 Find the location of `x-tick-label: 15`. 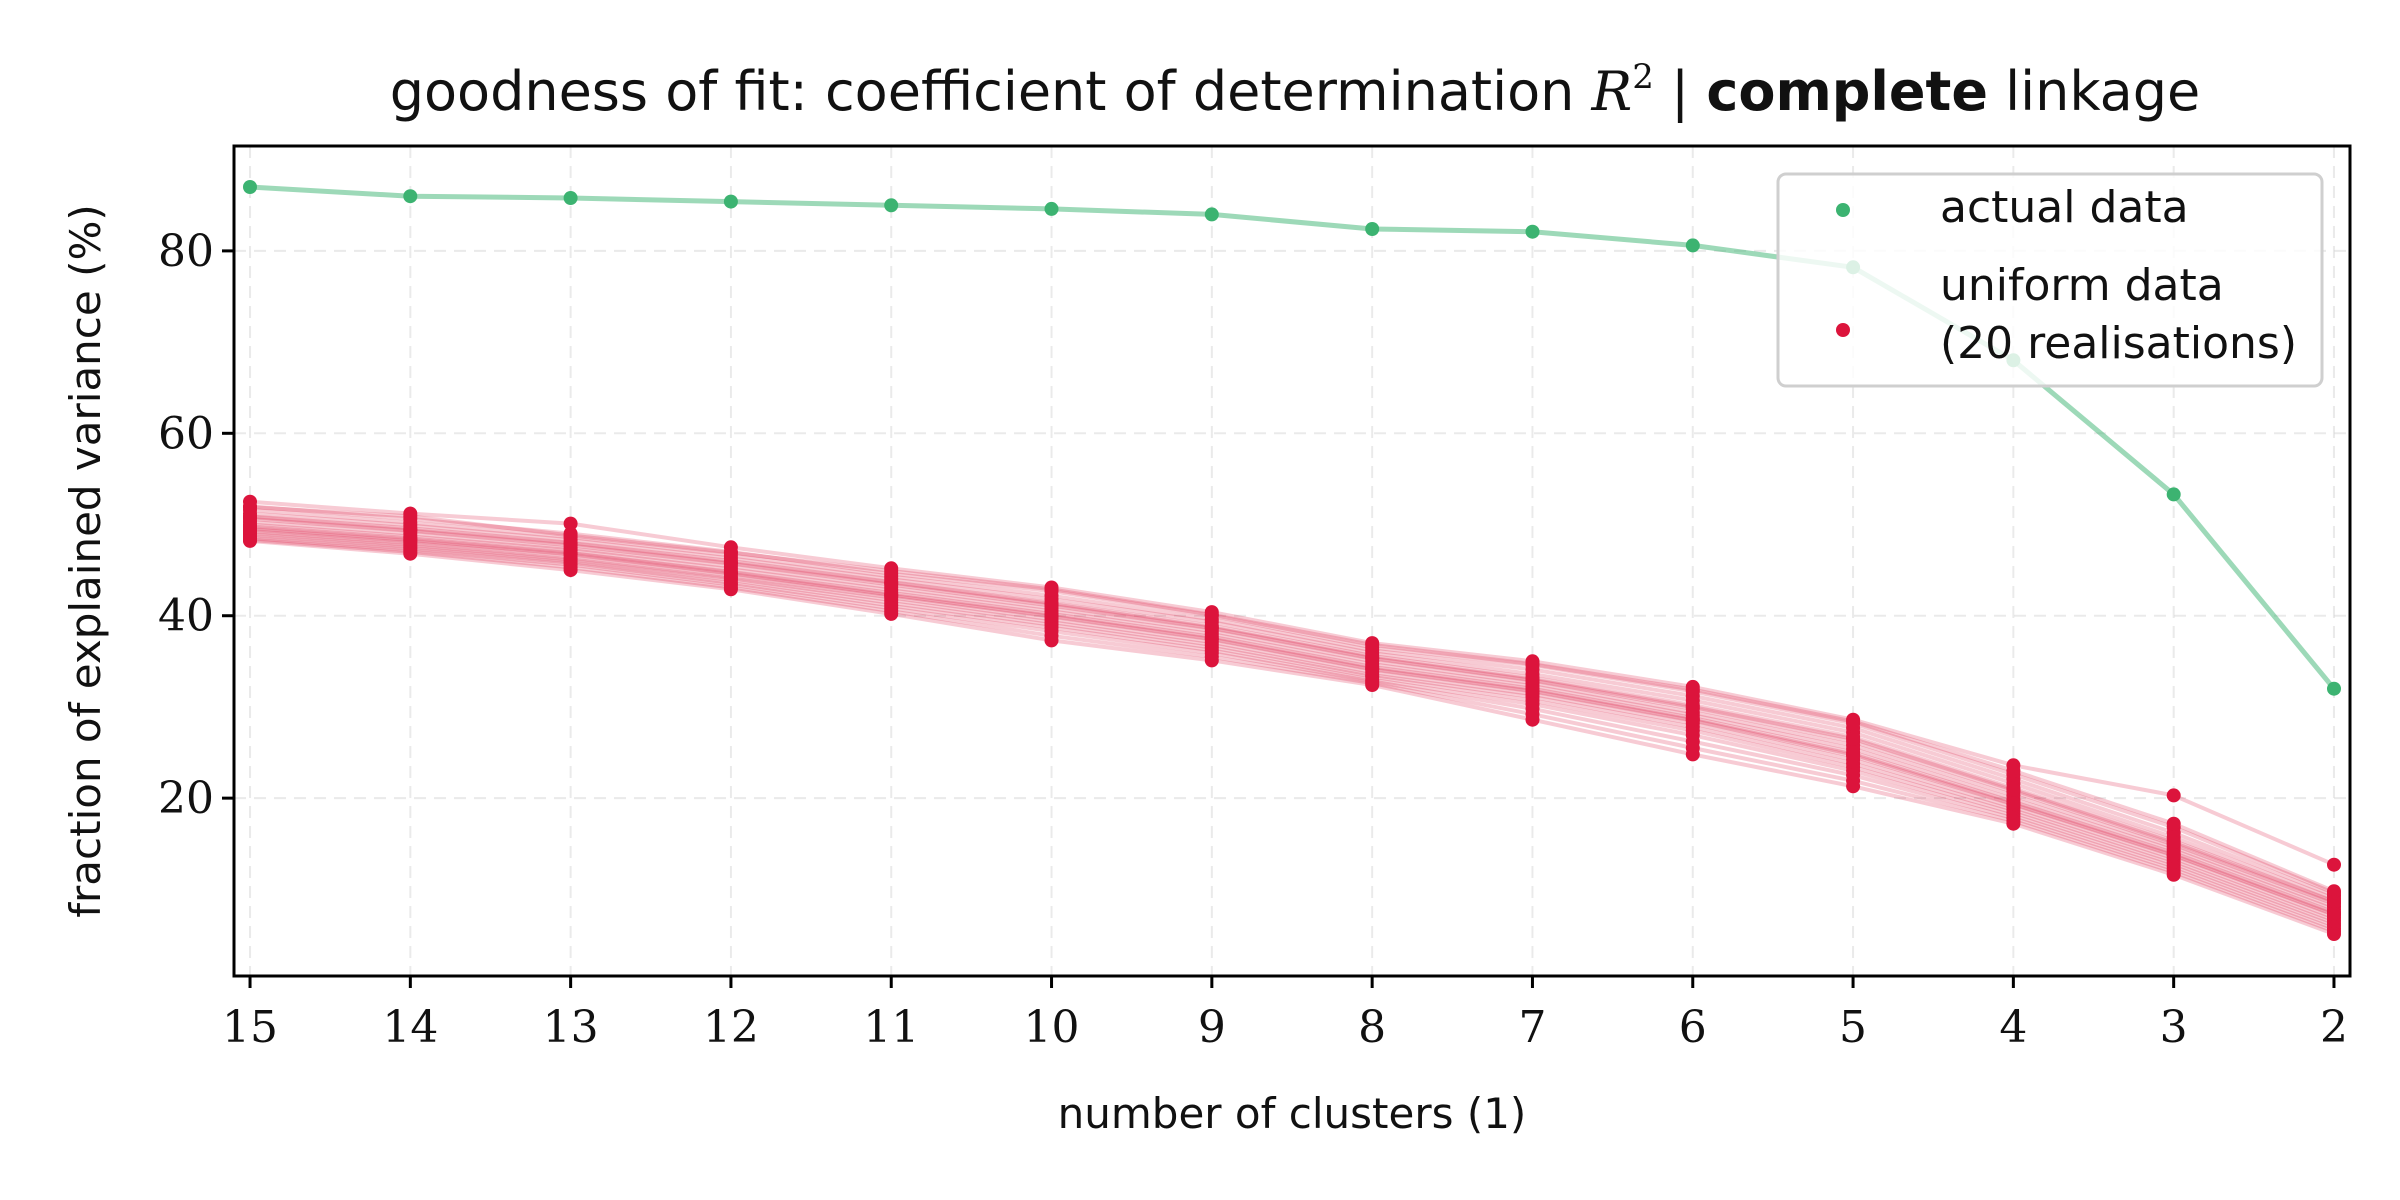

x-tick-label: 15 is located at coordinates (250, 1027).